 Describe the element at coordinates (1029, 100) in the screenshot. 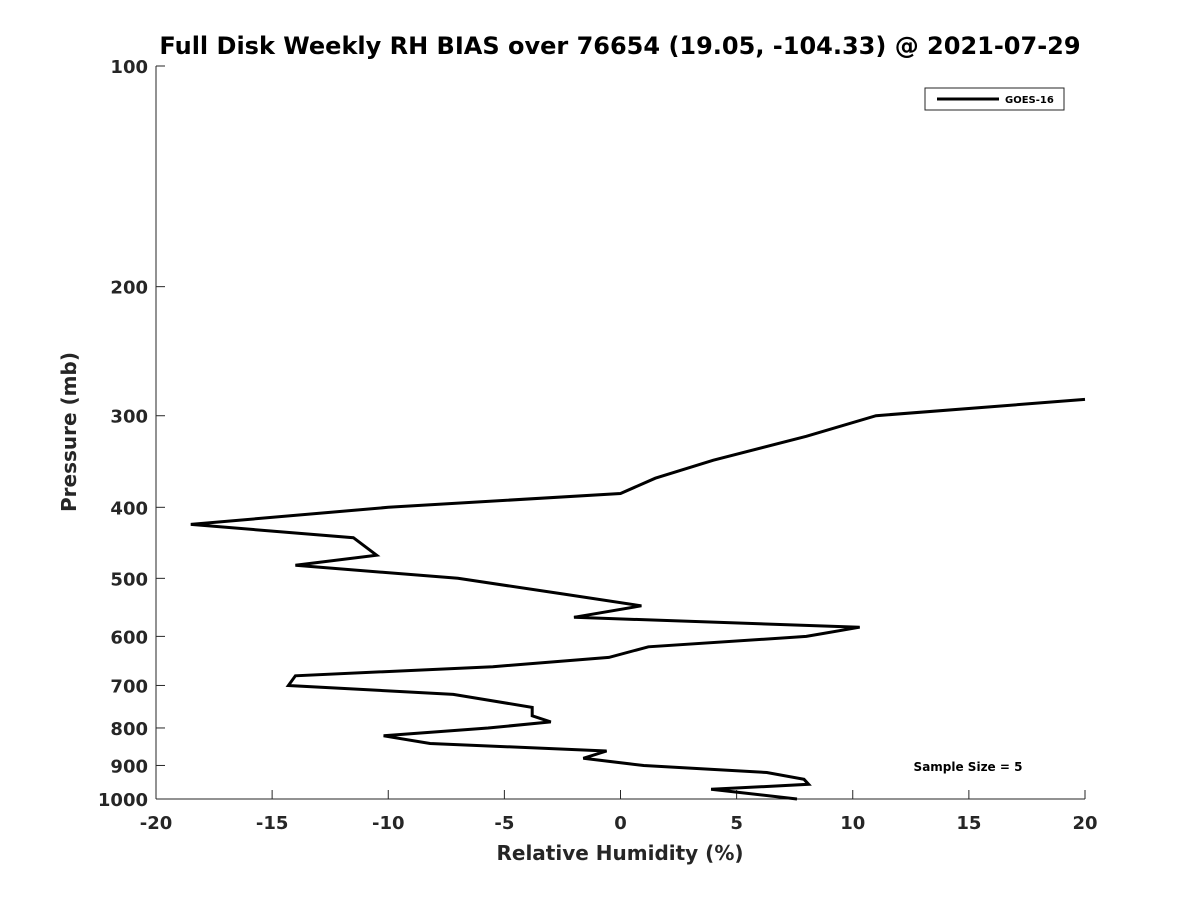

I see `legend-label-goes-16: GOES-16` at that location.